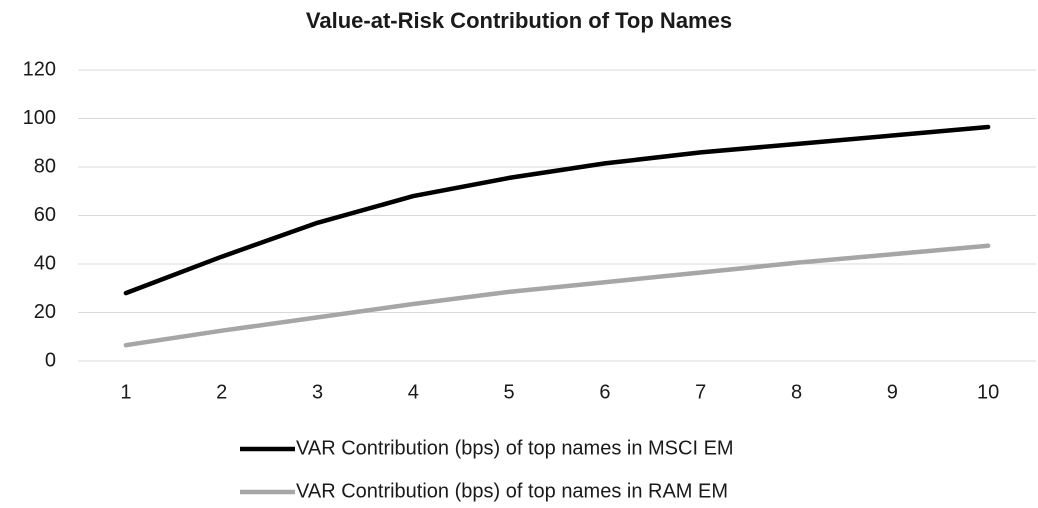 This screenshot has width=1038, height=508. What do you see at coordinates (317, 392) in the screenshot?
I see `x-tick-label: 3` at bounding box center [317, 392].